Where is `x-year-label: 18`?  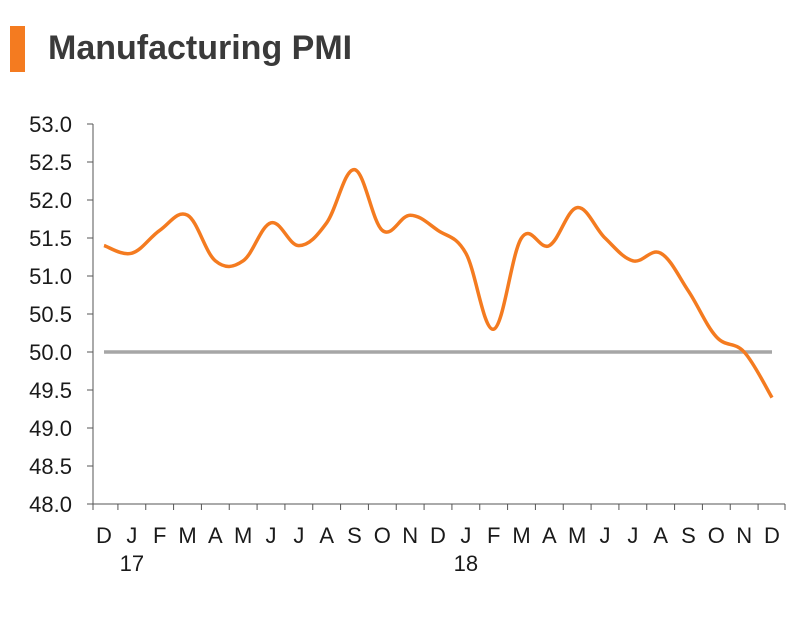
x-year-label: 18 is located at coordinates (466, 563).